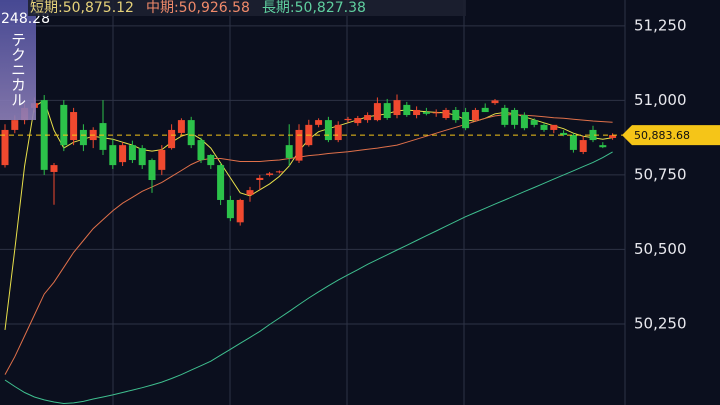  Describe the element at coordinates (82, 8) in the screenshot. I see `legend-entry: 短期:50,875.12` at that location.